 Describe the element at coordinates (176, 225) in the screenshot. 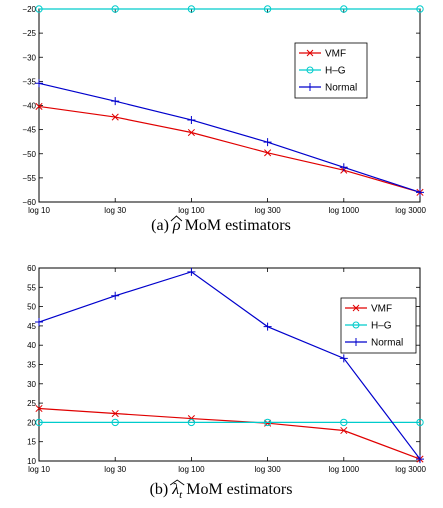

I see `caption-symbol: ρ` at that location.